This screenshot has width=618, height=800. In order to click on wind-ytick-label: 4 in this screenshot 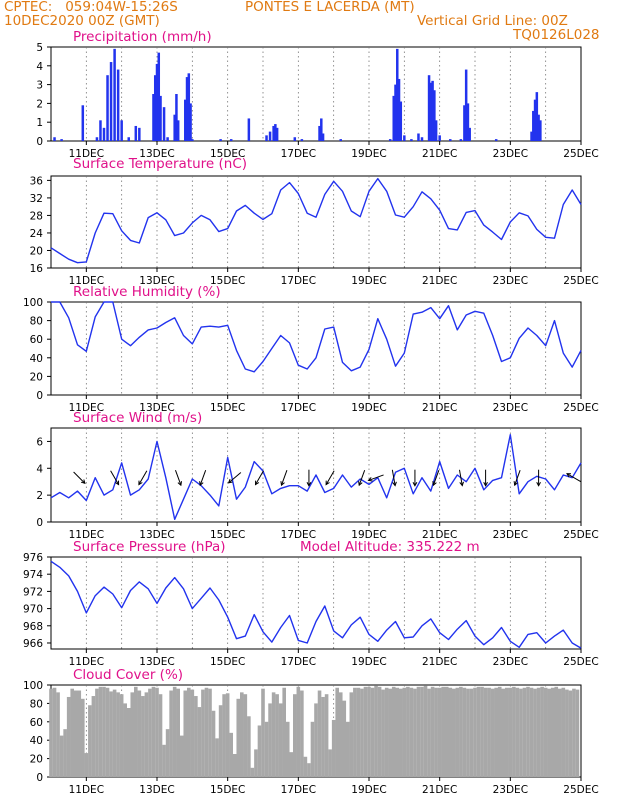, I will do `click(39, 469)`.